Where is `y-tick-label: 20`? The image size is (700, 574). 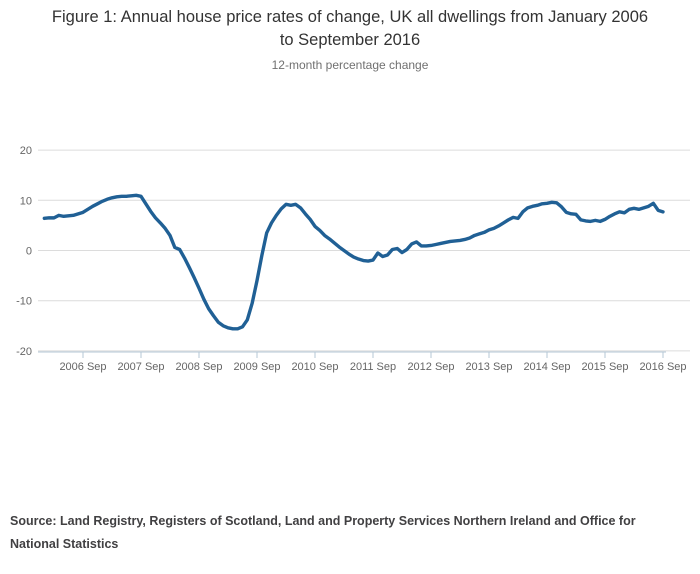
y-tick-label: 20 is located at coordinates (26, 151).